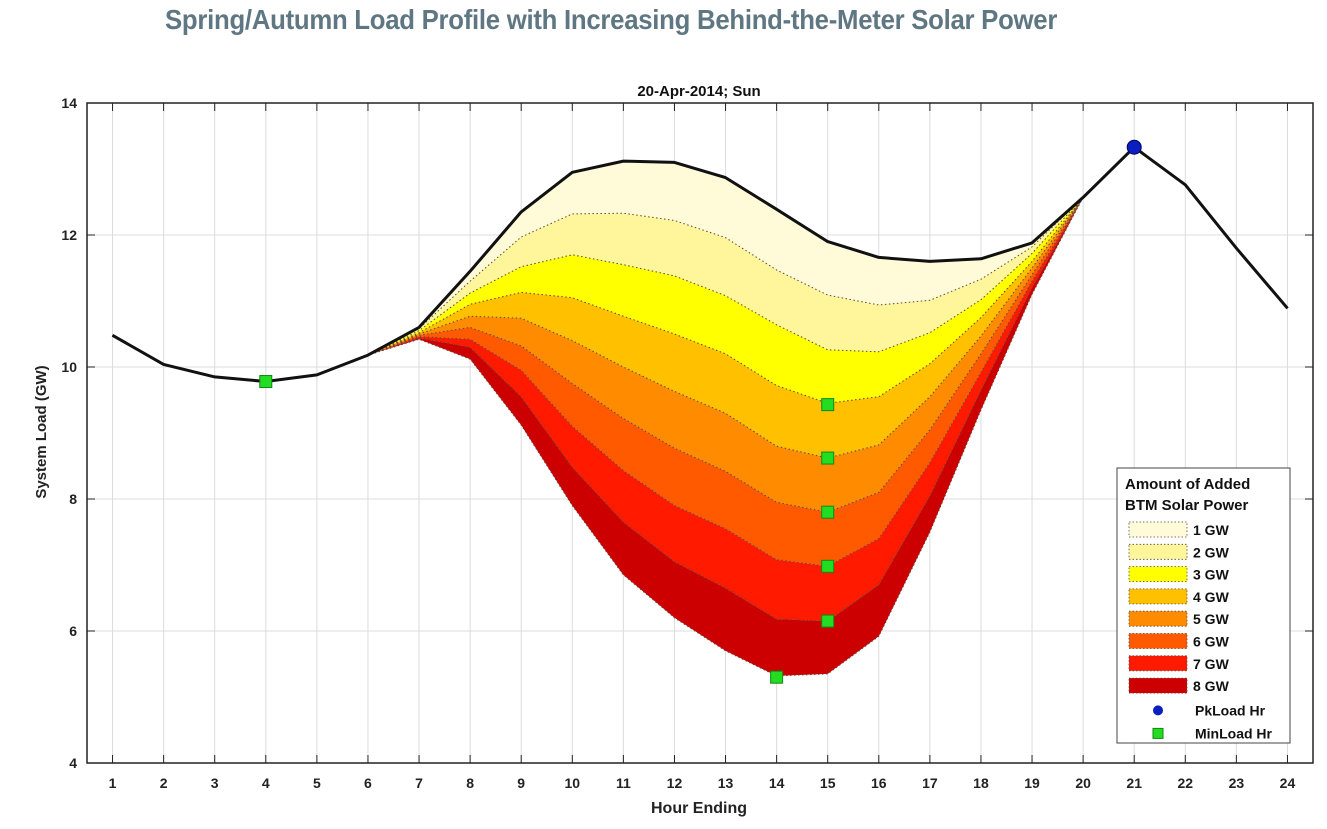  What do you see at coordinates (981, 783) in the screenshot?
I see `x-tick-label: 18` at bounding box center [981, 783].